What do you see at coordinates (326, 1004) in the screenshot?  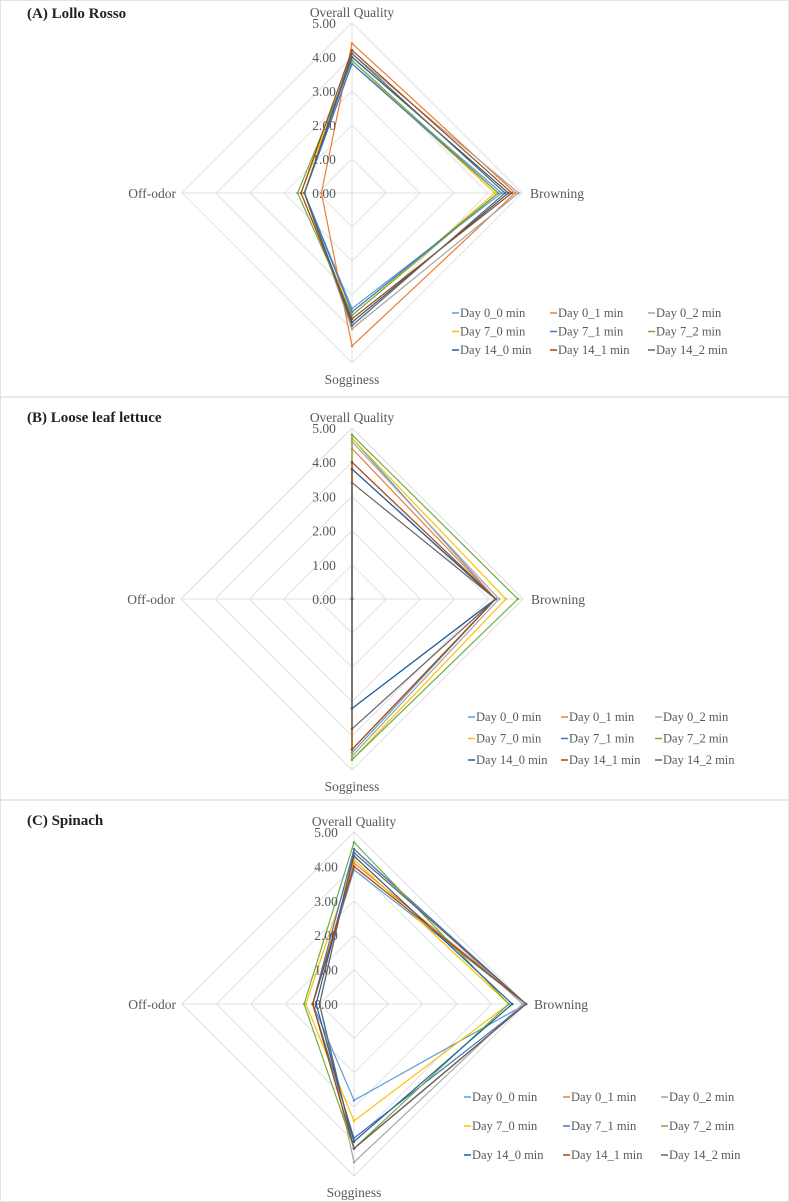 I see `tick-label: 0.00` at bounding box center [326, 1004].